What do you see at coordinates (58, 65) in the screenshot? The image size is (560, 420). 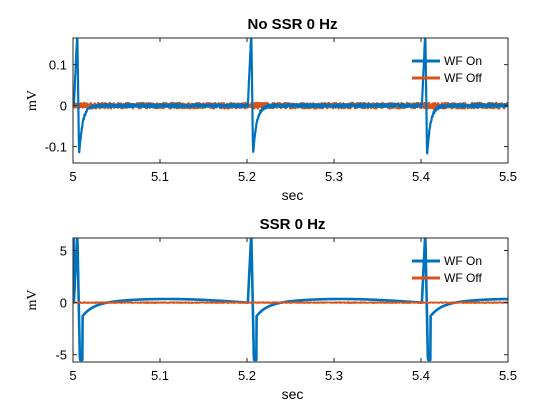 I see `y-tick-label: 0.1` at bounding box center [58, 65].